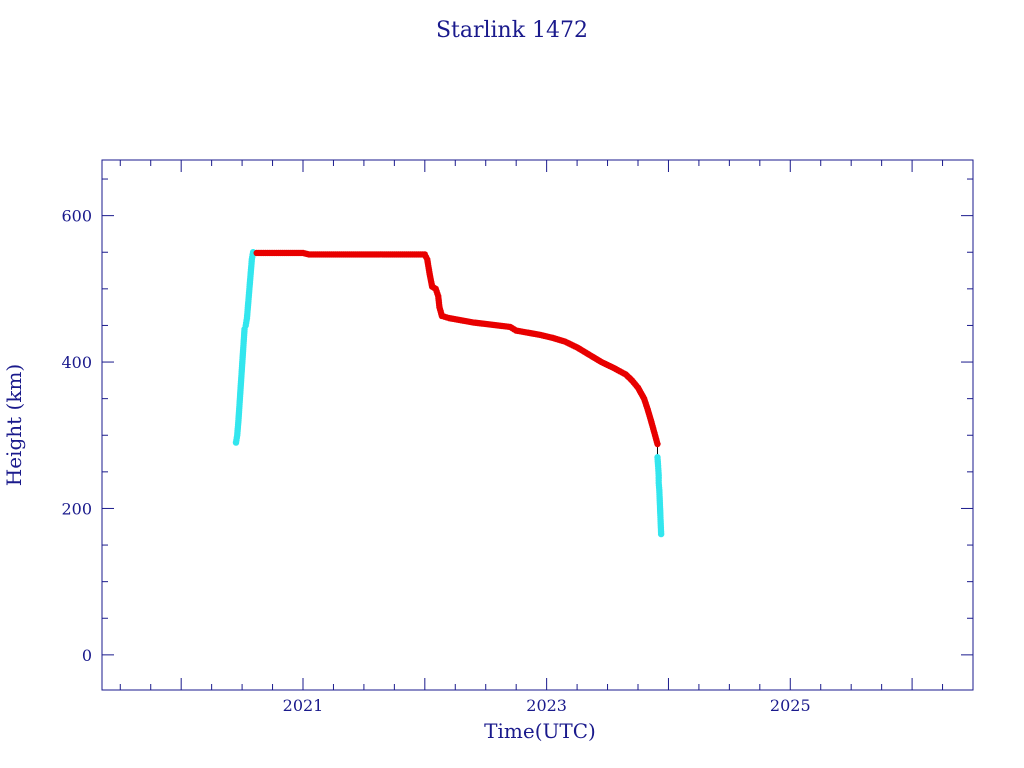 This screenshot has width=1024, height=768. What do you see at coordinates (540, 731) in the screenshot?
I see `x-axis-label: Time(UTC)` at bounding box center [540, 731].